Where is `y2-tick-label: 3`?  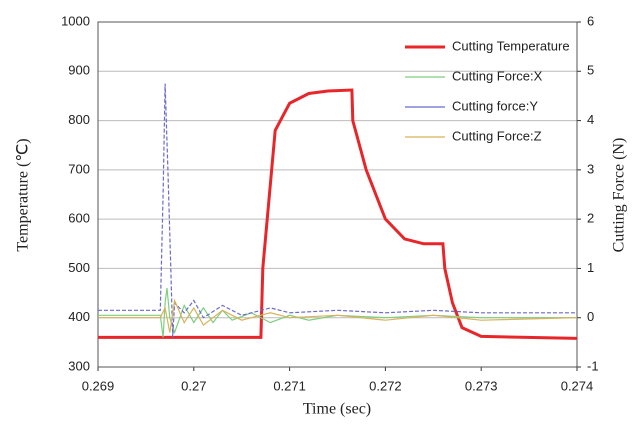 y2-tick-label: 3 is located at coordinates (590, 168).